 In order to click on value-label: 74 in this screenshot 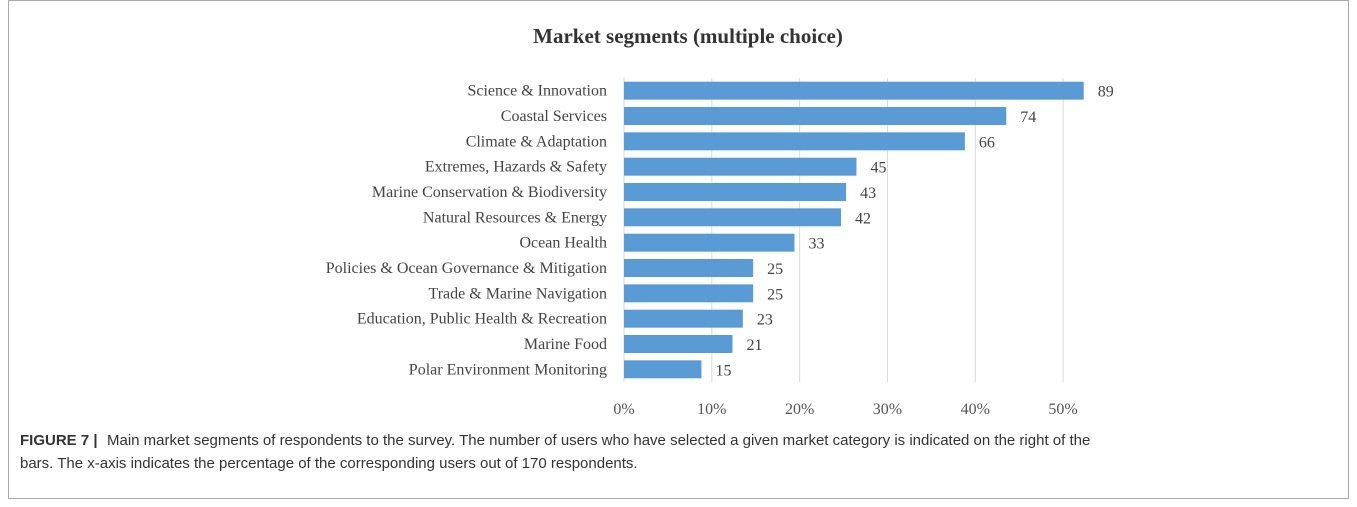, I will do `click(1028, 117)`.